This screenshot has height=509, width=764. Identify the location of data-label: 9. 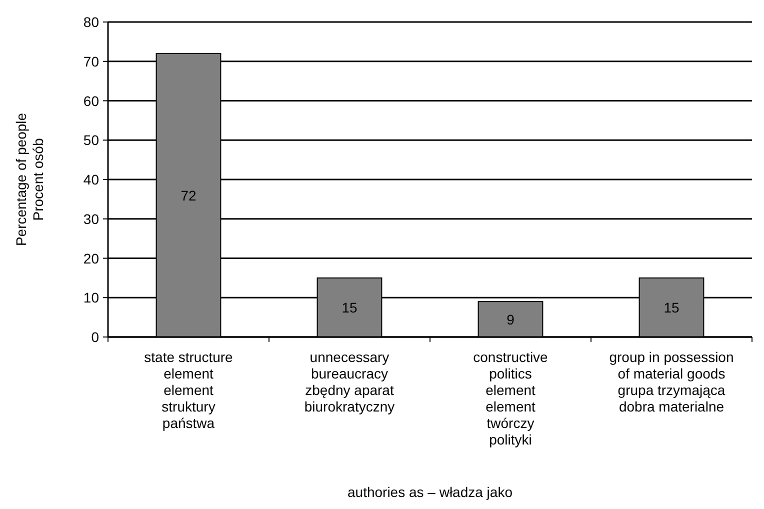
(510, 319).